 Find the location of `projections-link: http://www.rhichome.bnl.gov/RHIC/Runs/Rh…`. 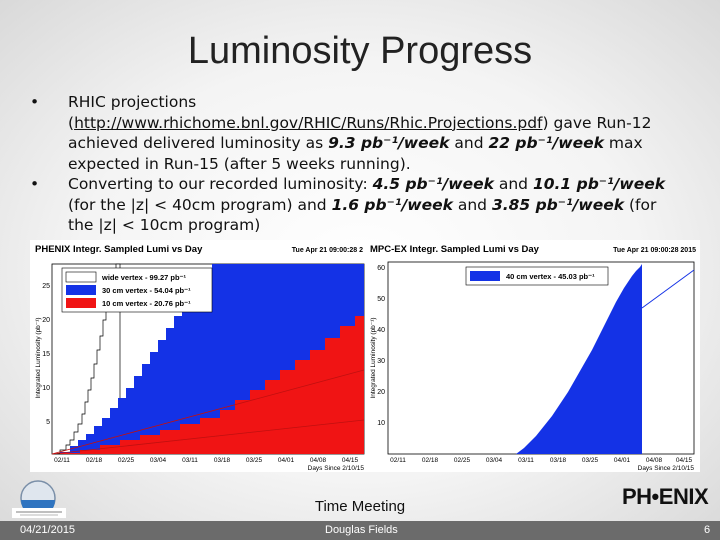

projections-link: http://www.rhichome.bnl.gov/RHIC/Runs/Rh… is located at coordinates (308, 122).